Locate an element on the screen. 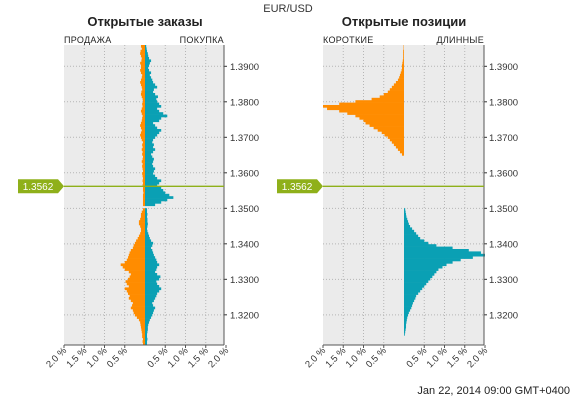  y-tick-label: 1.3600 is located at coordinates (244, 173).